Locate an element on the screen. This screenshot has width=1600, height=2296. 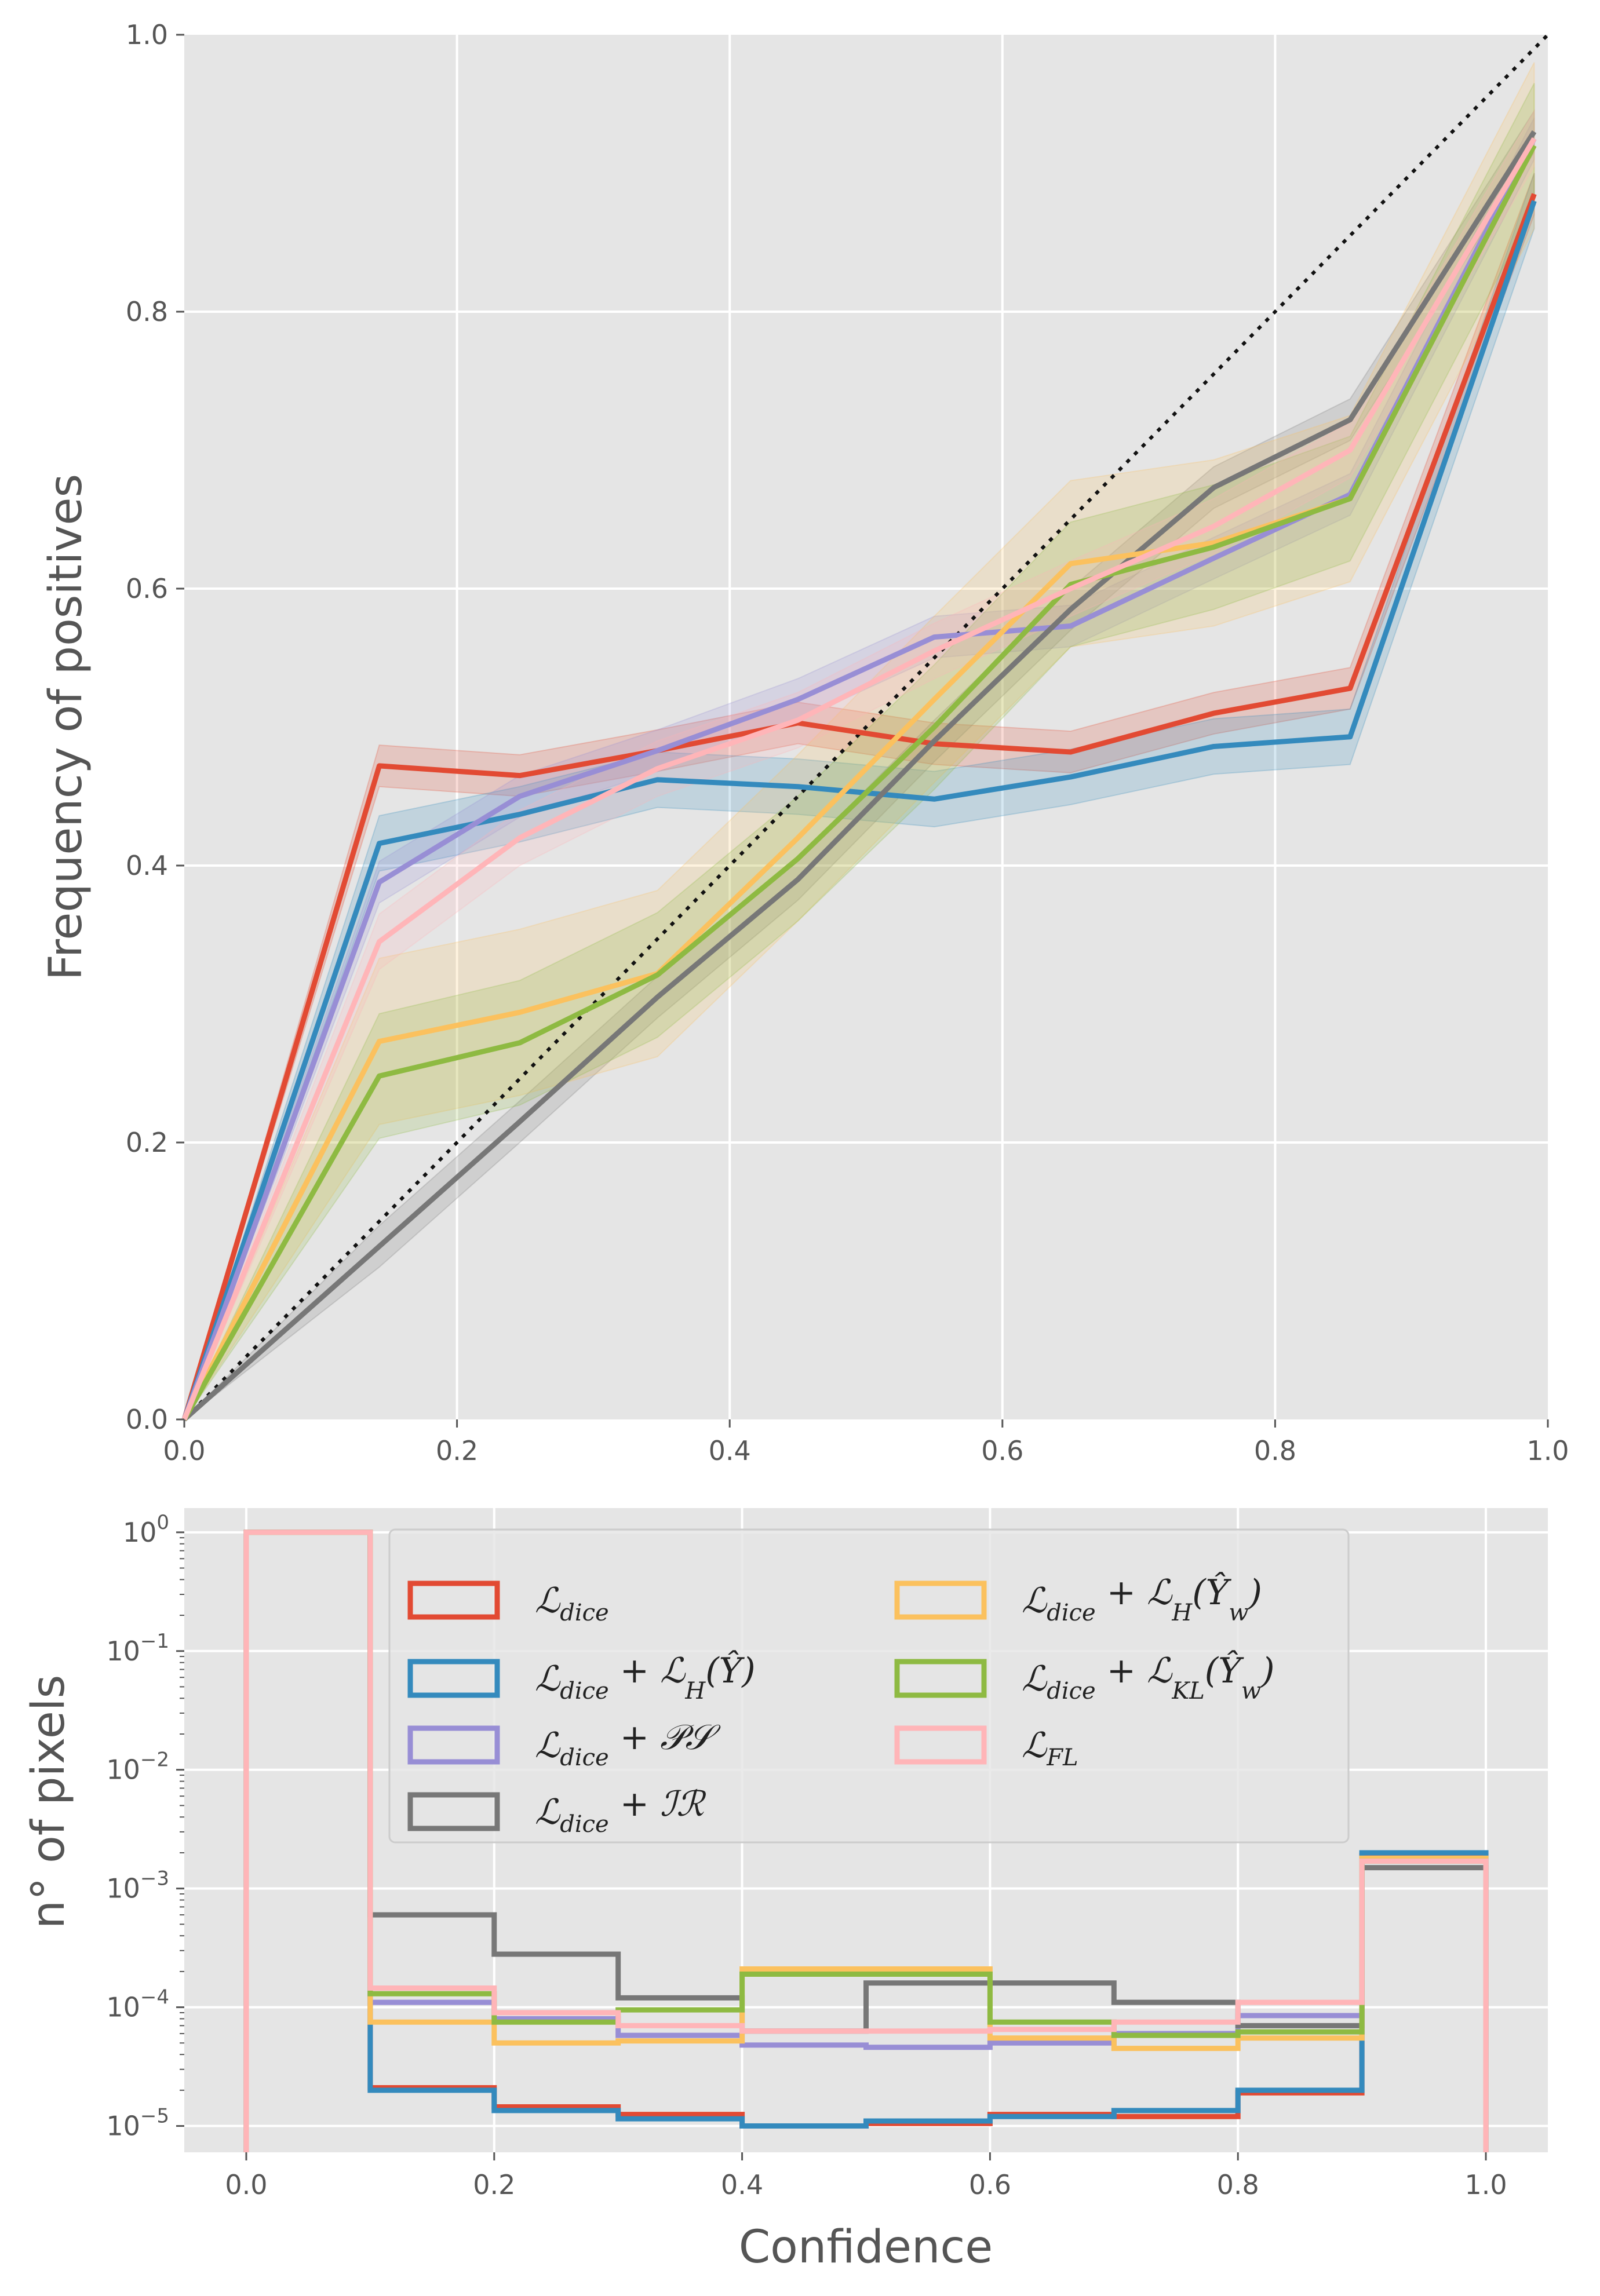
y-tick-label: 10⁰ is located at coordinates (146, 1529).